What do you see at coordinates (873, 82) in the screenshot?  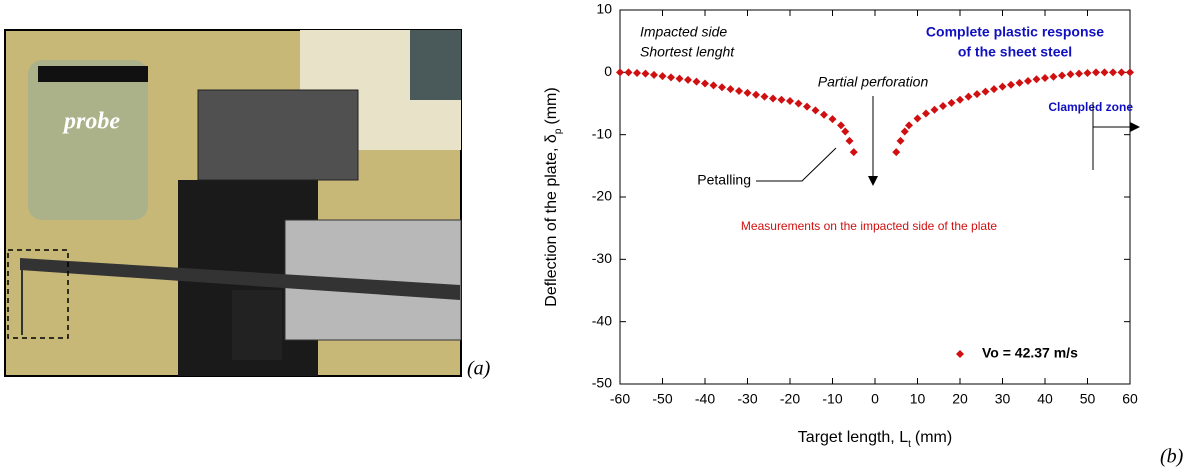 I see `annotation: Partial perforation` at bounding box center [873, 82].